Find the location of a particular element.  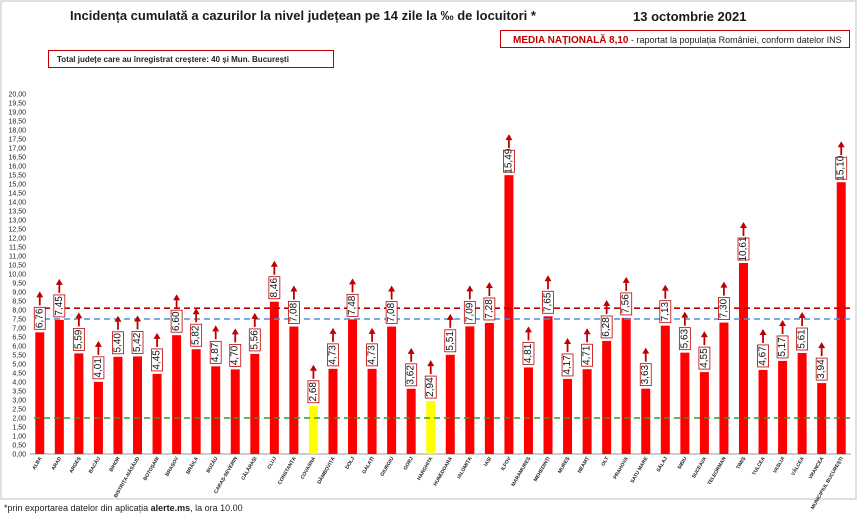

category-label-1: ARAD is located at coordinates (57, 464).